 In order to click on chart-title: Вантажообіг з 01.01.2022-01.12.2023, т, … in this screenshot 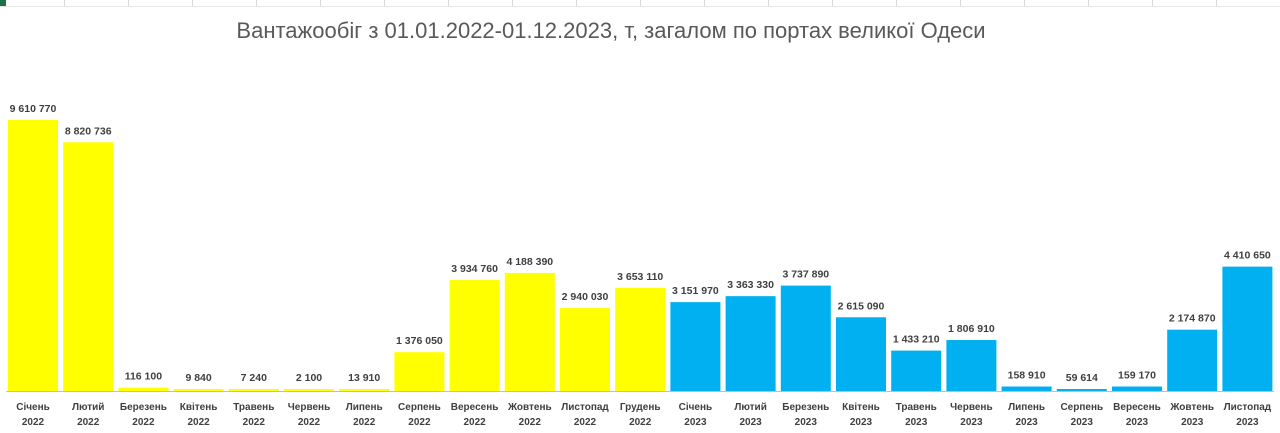, I will do `click(611, 30)`.